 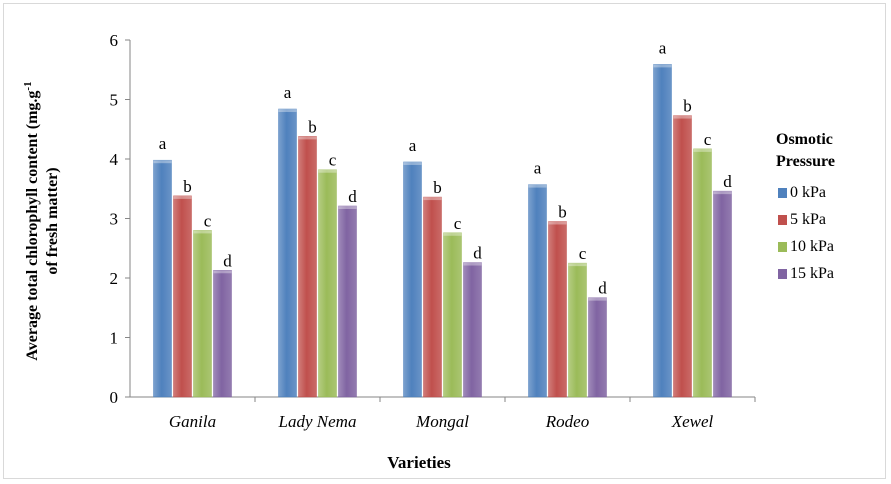 What do you see at coordinates (32, 226) in the screenshot?
I see `y-axis-title-main: Average total chlorophyll content (mg.g` at bounding box center [32, 226].